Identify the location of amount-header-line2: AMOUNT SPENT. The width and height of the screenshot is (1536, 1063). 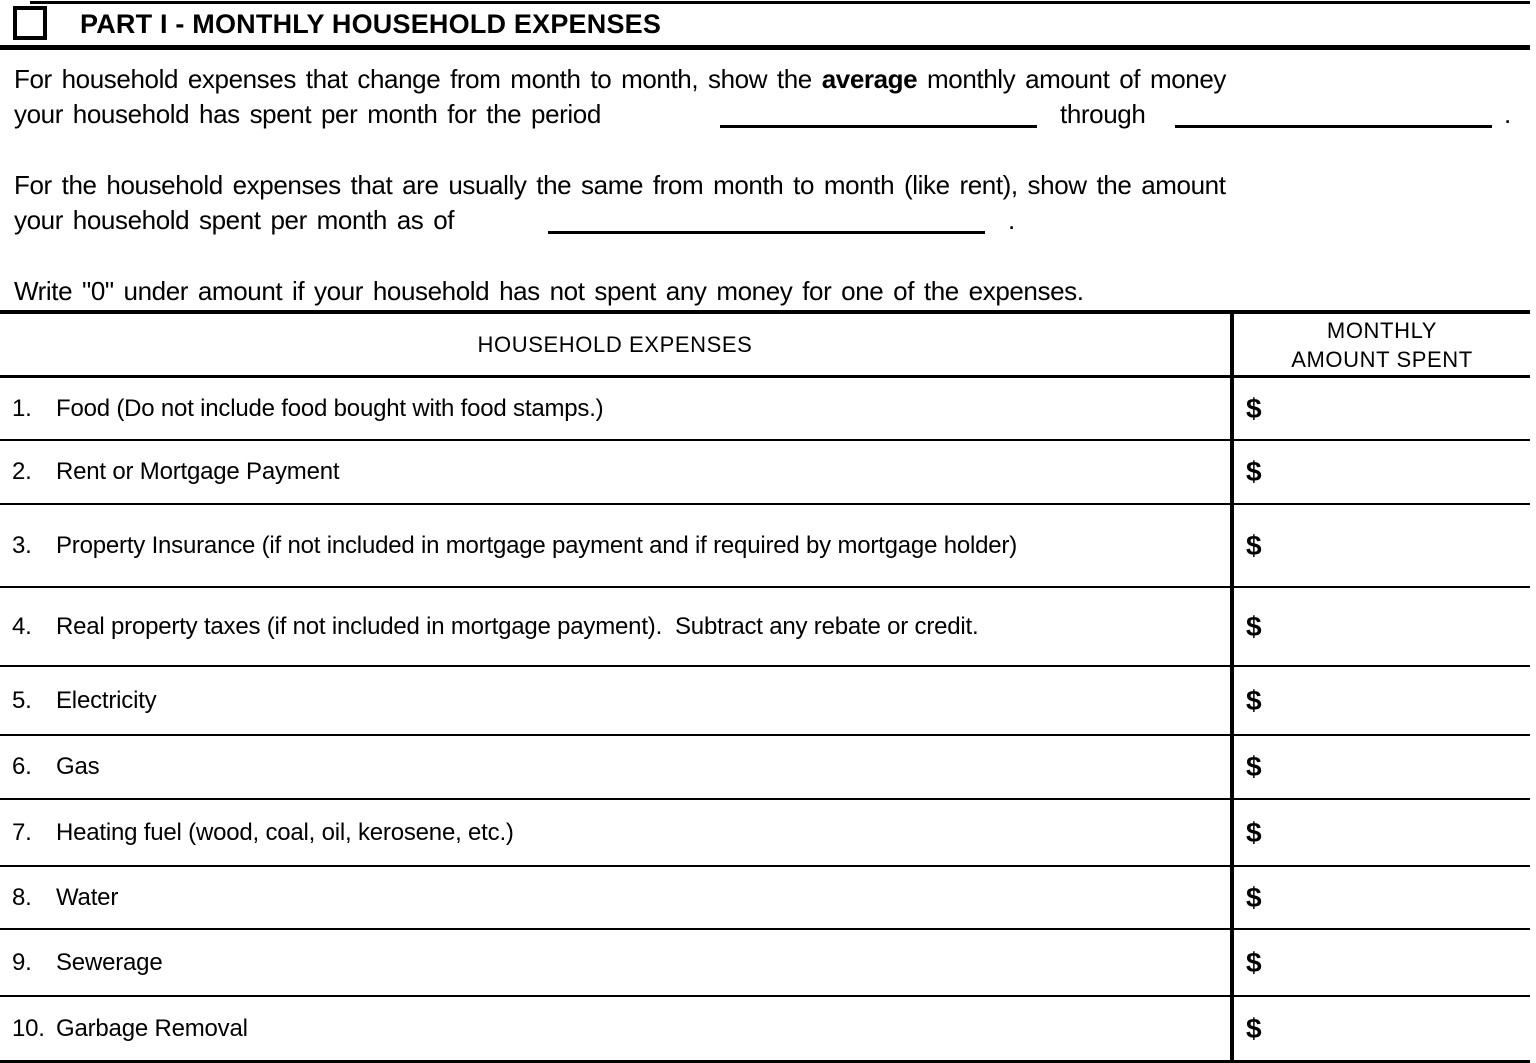
(1382, 359).